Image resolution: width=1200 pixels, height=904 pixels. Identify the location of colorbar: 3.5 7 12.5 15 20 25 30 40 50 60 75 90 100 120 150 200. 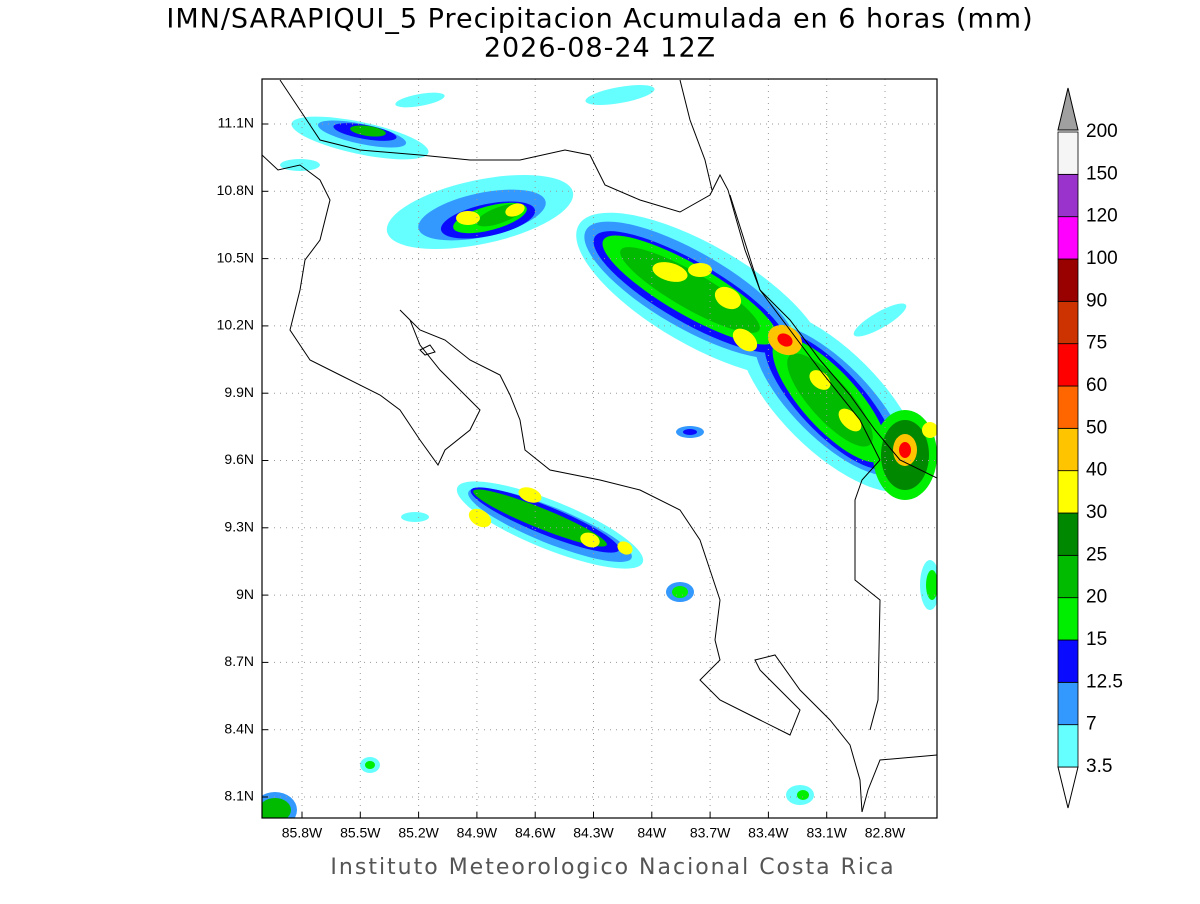
(1090, 448).